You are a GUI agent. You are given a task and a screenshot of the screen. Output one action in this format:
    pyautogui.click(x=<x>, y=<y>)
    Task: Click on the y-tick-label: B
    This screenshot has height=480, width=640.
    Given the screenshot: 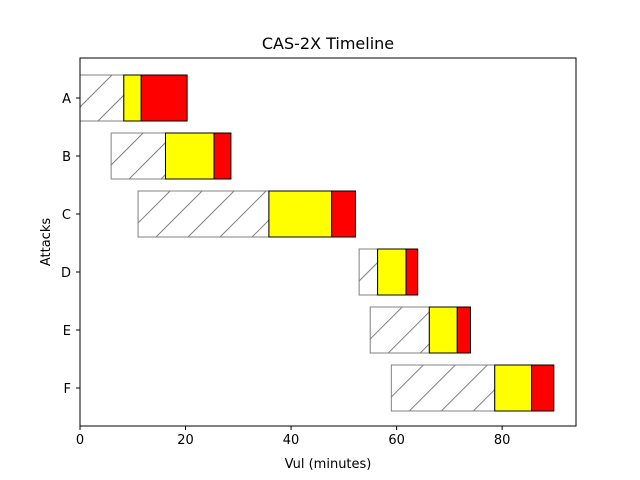 What is the action you would take?
    pyautogui.click(x=66, y=157)
    